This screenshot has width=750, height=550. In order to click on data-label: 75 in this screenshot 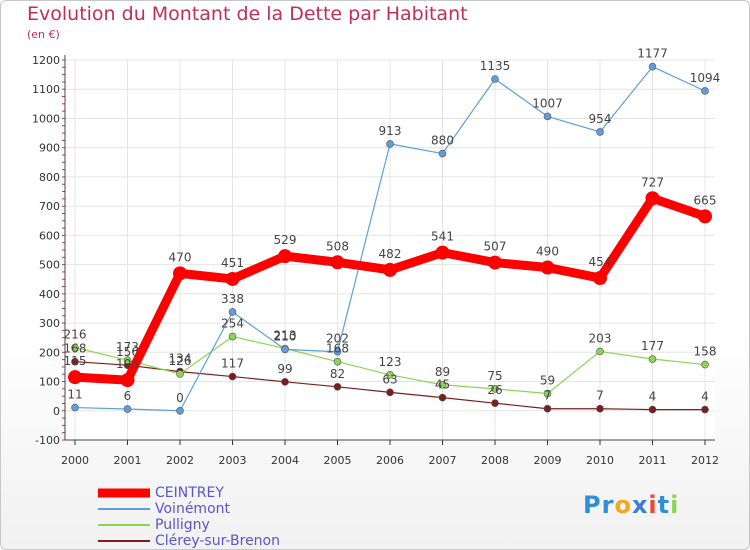, I will do `click(494, 376)`.